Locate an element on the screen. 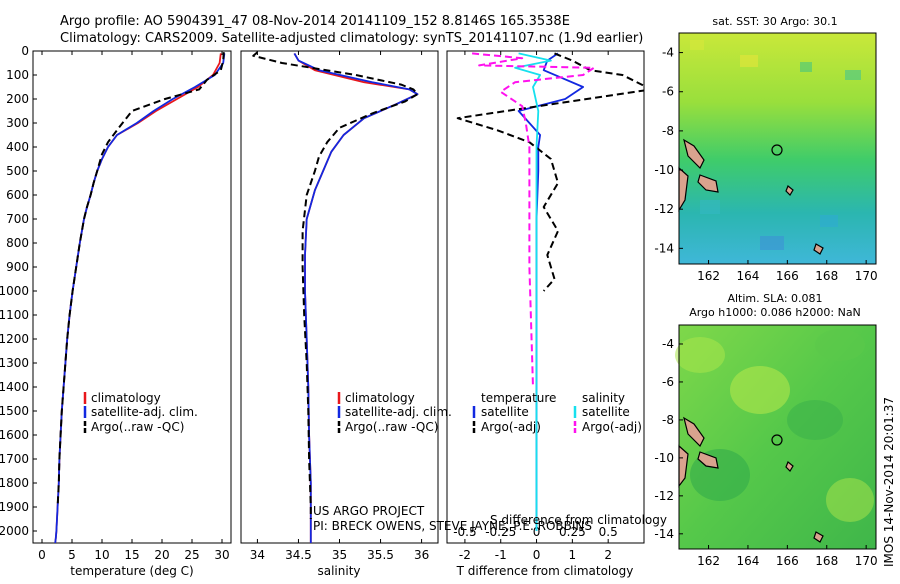 The height and width of the screenshot is (584, 900). x-tick-label: 10 is located at coordinates (101, 555).